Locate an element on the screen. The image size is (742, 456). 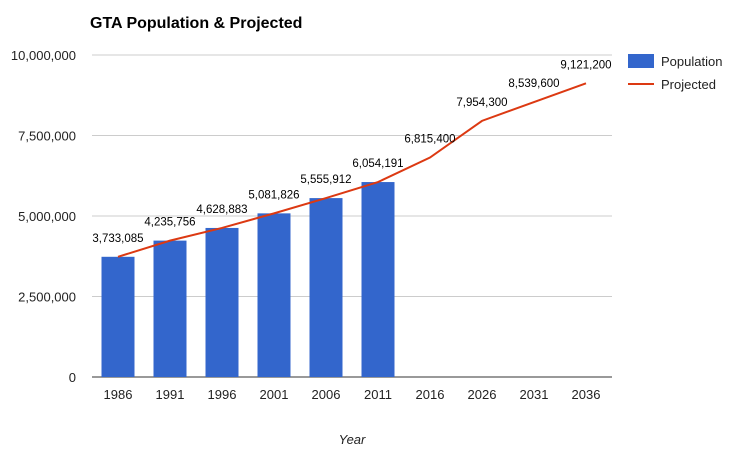
y-tick-label: 7,500,000 is located at coordinates (47, 136).